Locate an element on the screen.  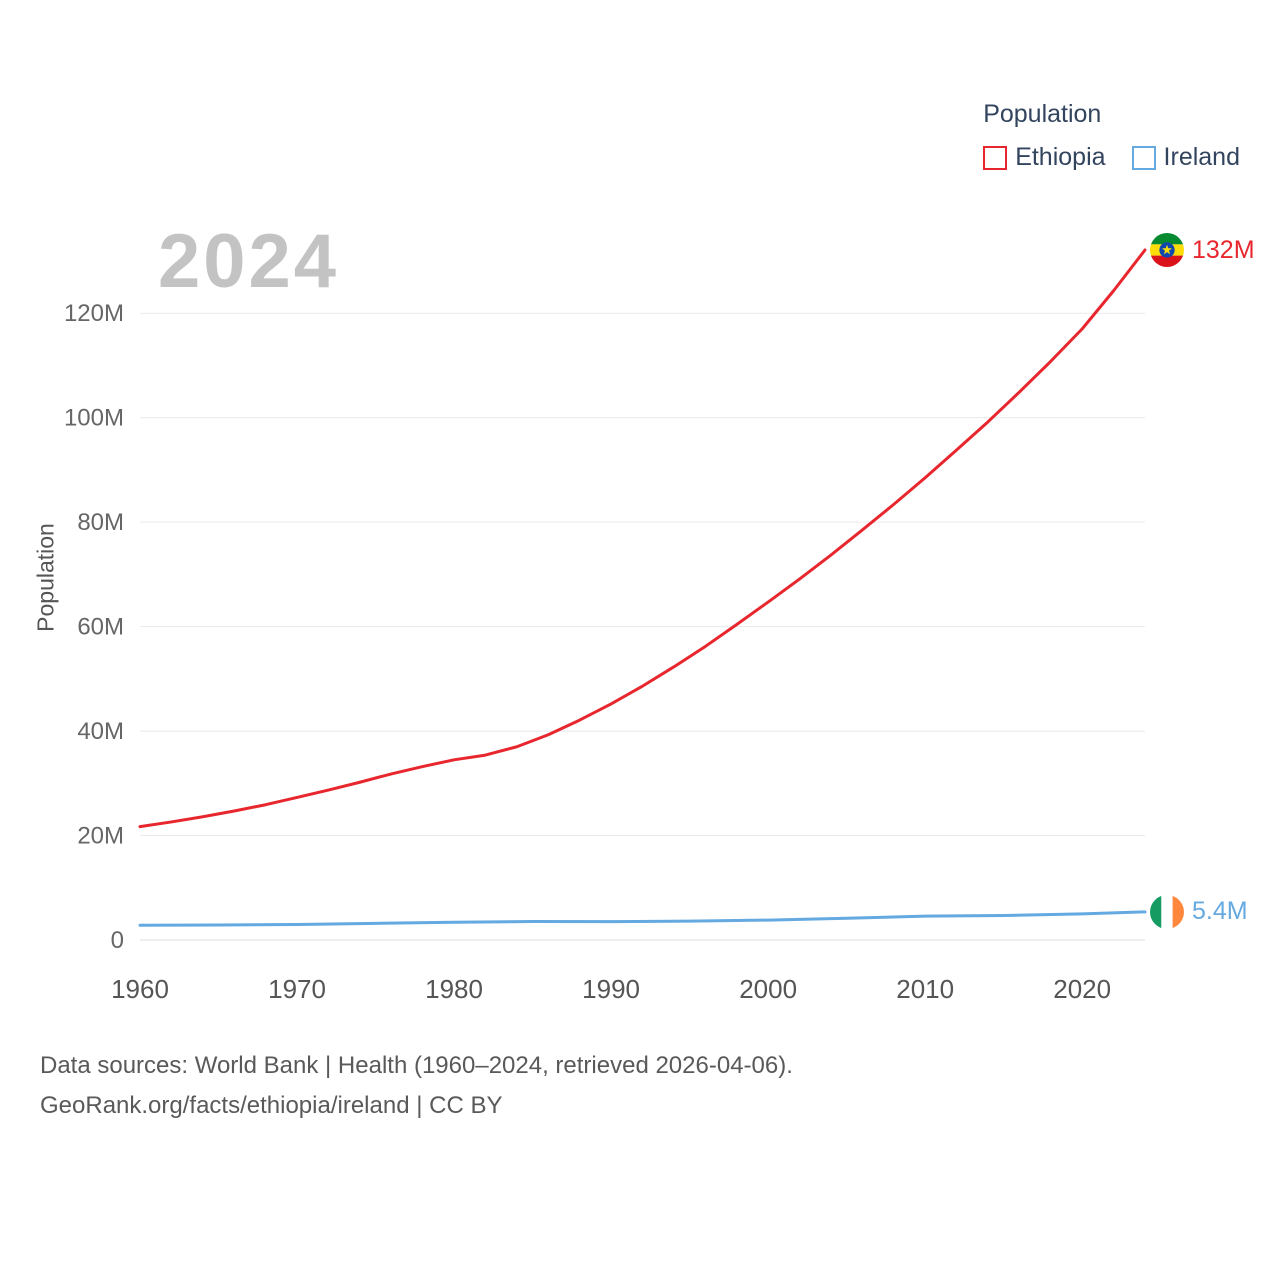
x-tick-1980: 1980 is located at coordinates (454, 989).